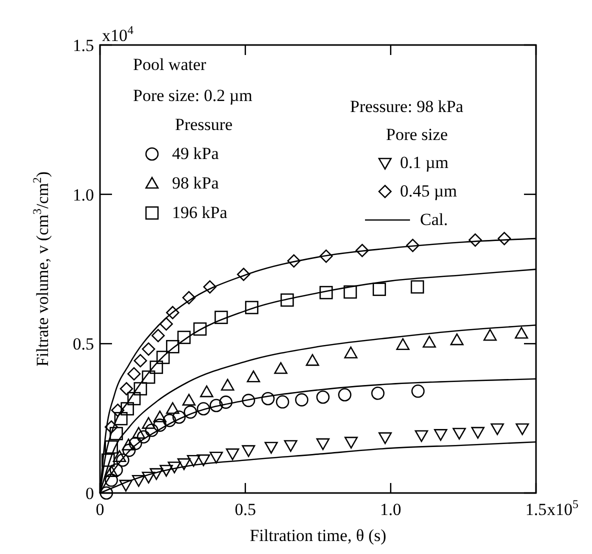 This screenshot has height=554, width=592. What do you see at coordinates (417, 134) in the screenshot?
I see `annotation: Pore size` at bounding box center [417, 134].